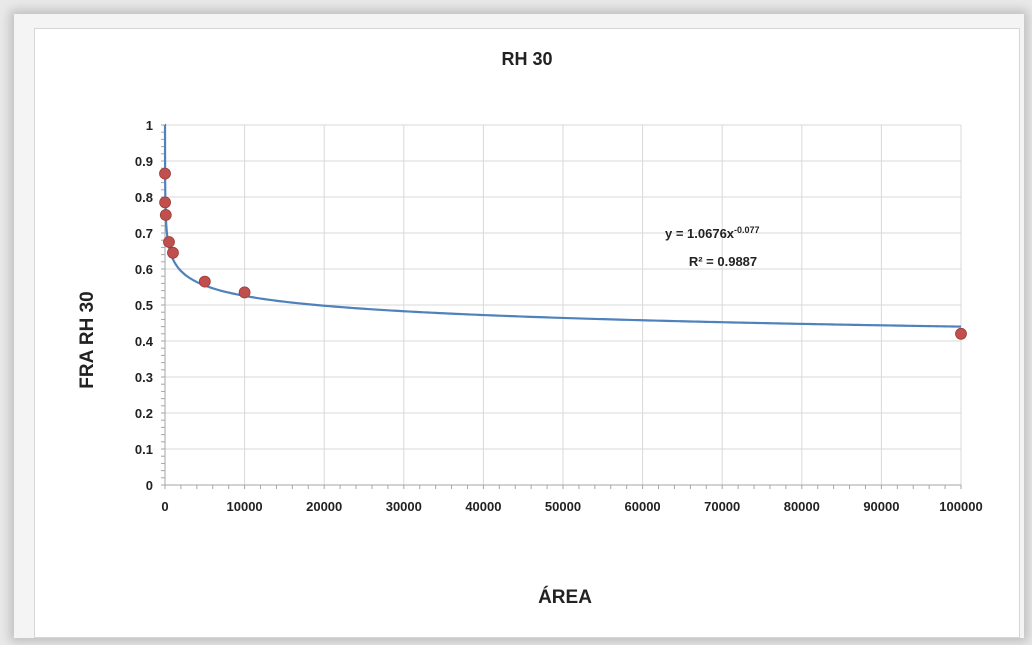 The width and height of the screenshot is (1032, 645). What do you see at coordinates (149, 485) in the screenshot?
I see `y-tick-label: 0` at bounding box center [149, 485].